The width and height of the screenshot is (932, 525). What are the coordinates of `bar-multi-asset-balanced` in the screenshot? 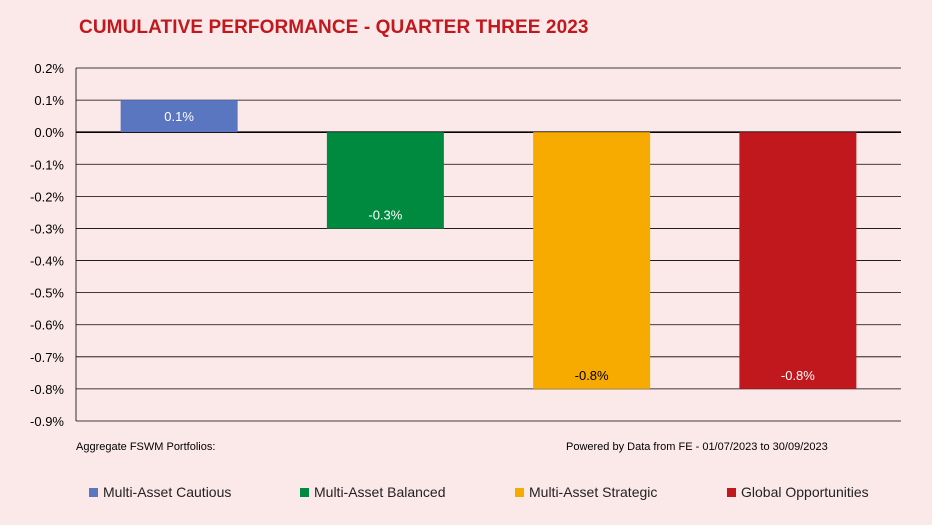 It's located at (385, 180).